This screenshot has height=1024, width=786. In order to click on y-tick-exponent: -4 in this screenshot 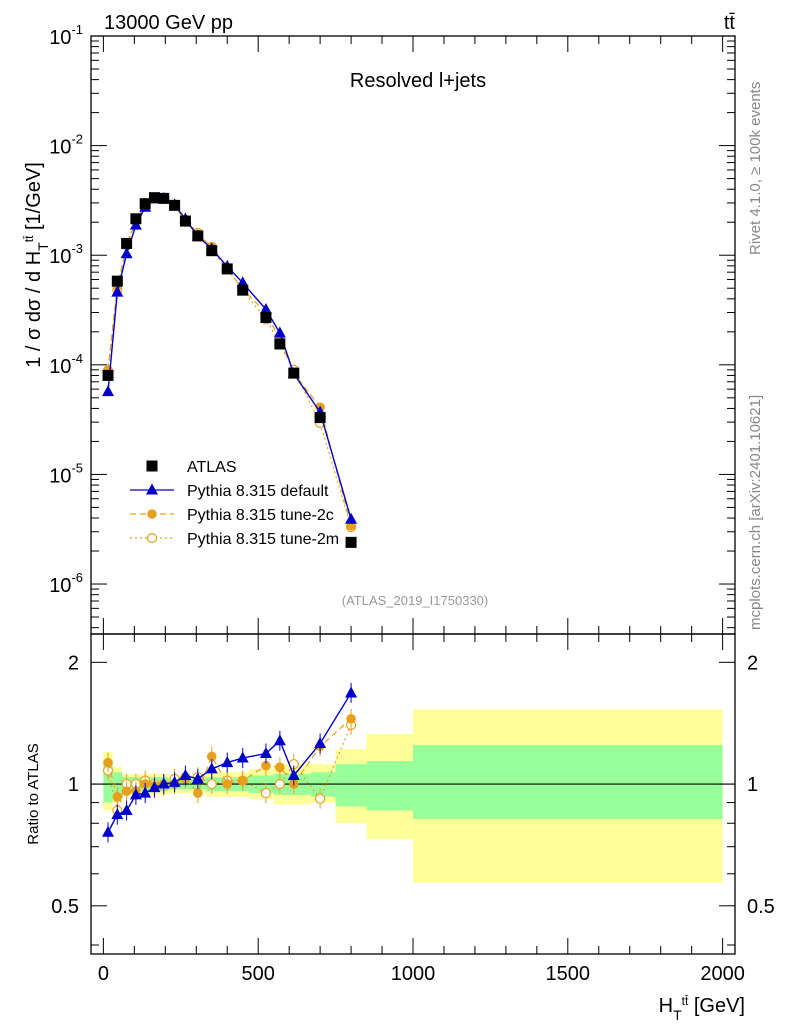, I will do `click(77, 358)`.